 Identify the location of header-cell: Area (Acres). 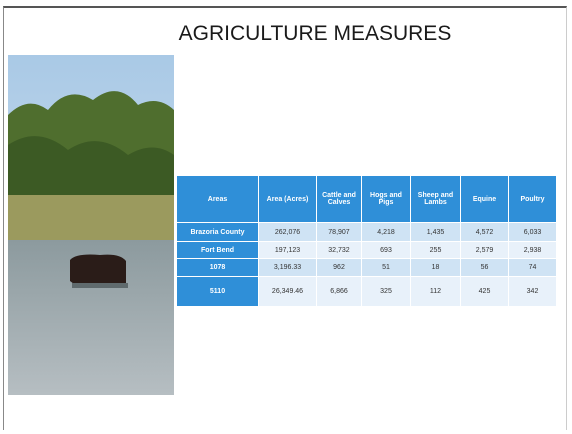
(287, 199).